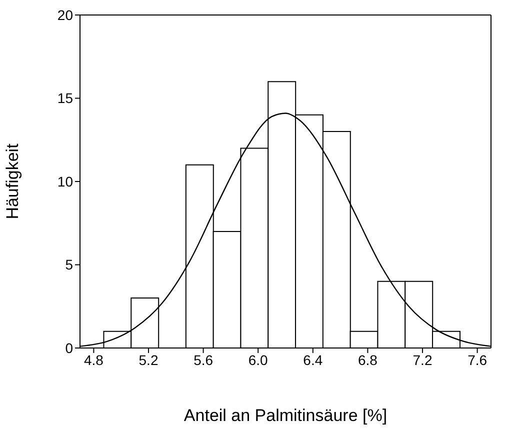  I want to click on x-tick-label: 7.6, so click(478, 360).